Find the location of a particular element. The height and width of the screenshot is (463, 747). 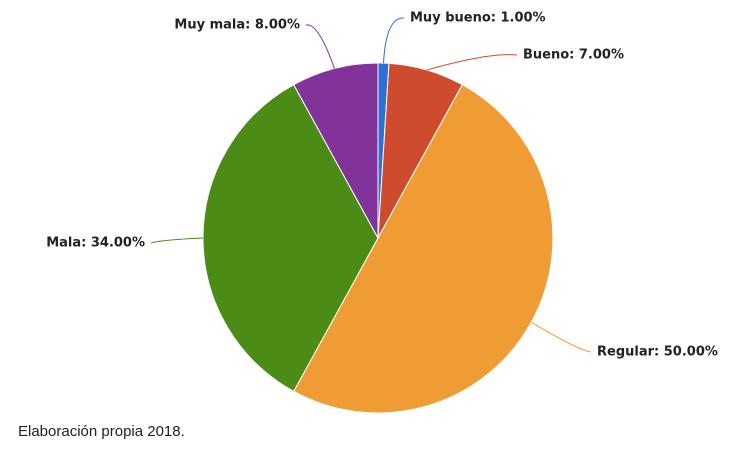

data-label: Muy mala: 8.00% is located at coordinates (237, 25).